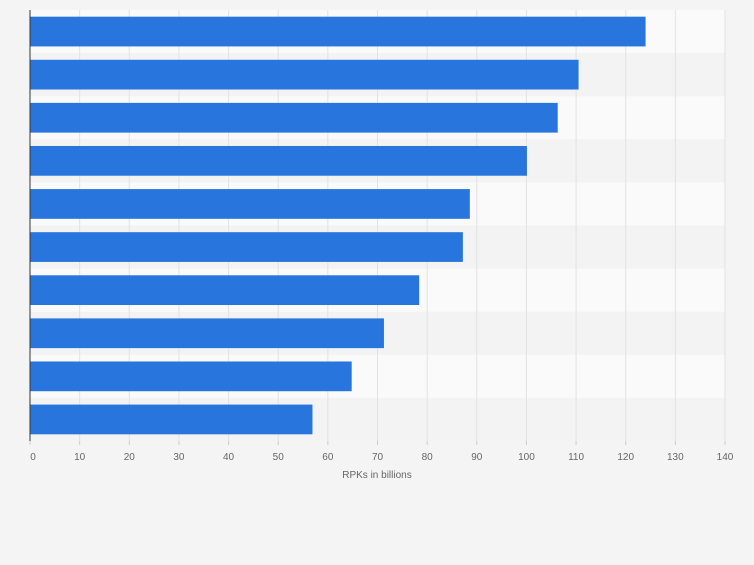  Describe the element at coordinates (179, 457) in the screenshot. I see `x-tick-label: 30` at that location.